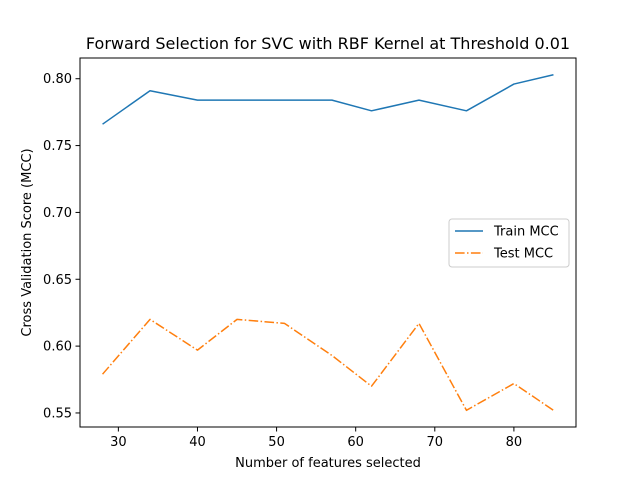 This screenshot has width=640, height=480. Describe the element at coordinates (197, 442) in the screenshot. I see `x-tick-label: 40` at that location.